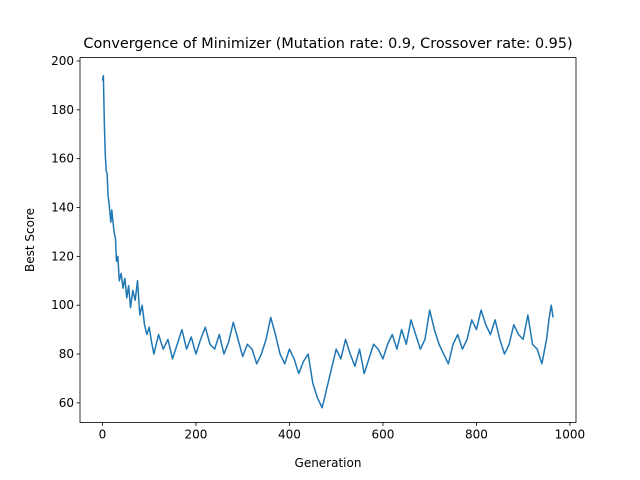 Image resolution: width=640 pixels, height=480 pixels. Describe the element at coordinates (62, 159) in the screenshot. I see `y-tick-label: 160` at that location.